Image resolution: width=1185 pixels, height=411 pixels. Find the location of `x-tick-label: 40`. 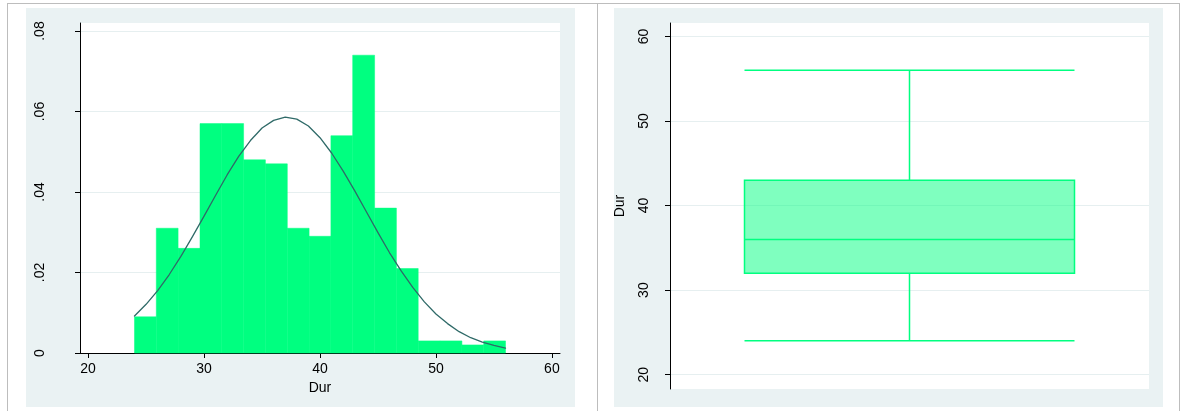

x-tick-label: 40 is located at coordinates (320, 368).